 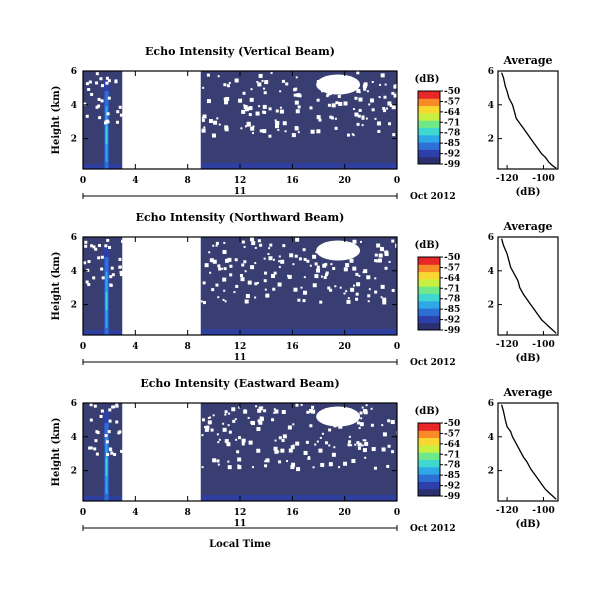 I want to click on y-tick-label: 6, so click(x=74, y=238).